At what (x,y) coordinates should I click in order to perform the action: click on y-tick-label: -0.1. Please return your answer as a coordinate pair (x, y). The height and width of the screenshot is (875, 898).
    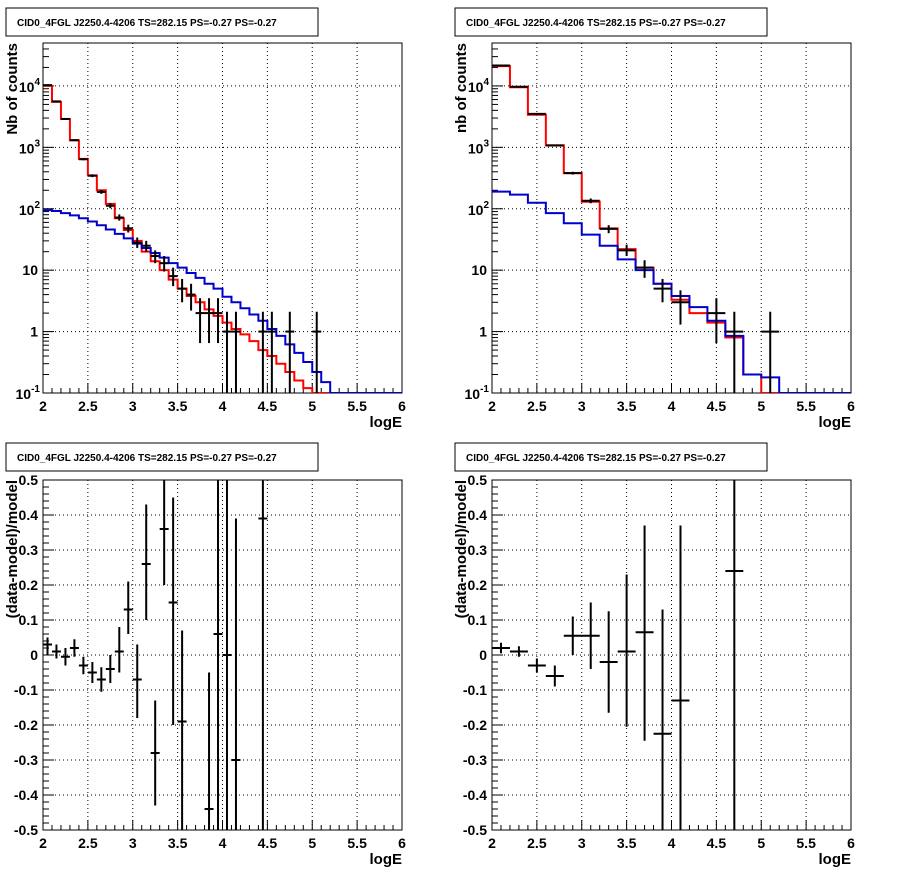
    Looking at the image, I should click on (475, 690).